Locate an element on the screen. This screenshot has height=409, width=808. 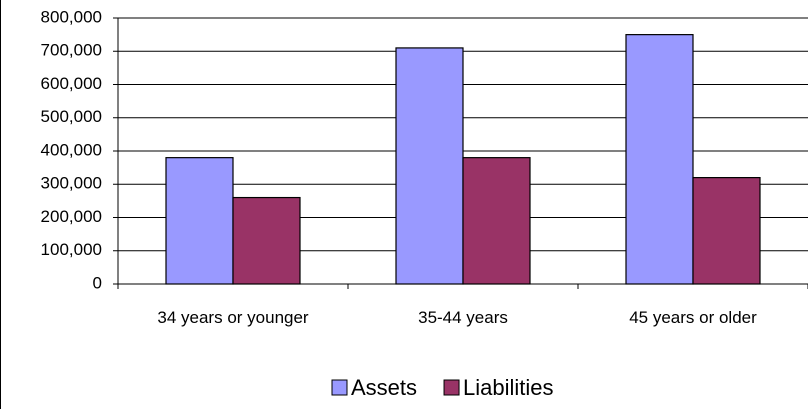
x-tick-label: 35-44 years is located at coordinates (463, 317).